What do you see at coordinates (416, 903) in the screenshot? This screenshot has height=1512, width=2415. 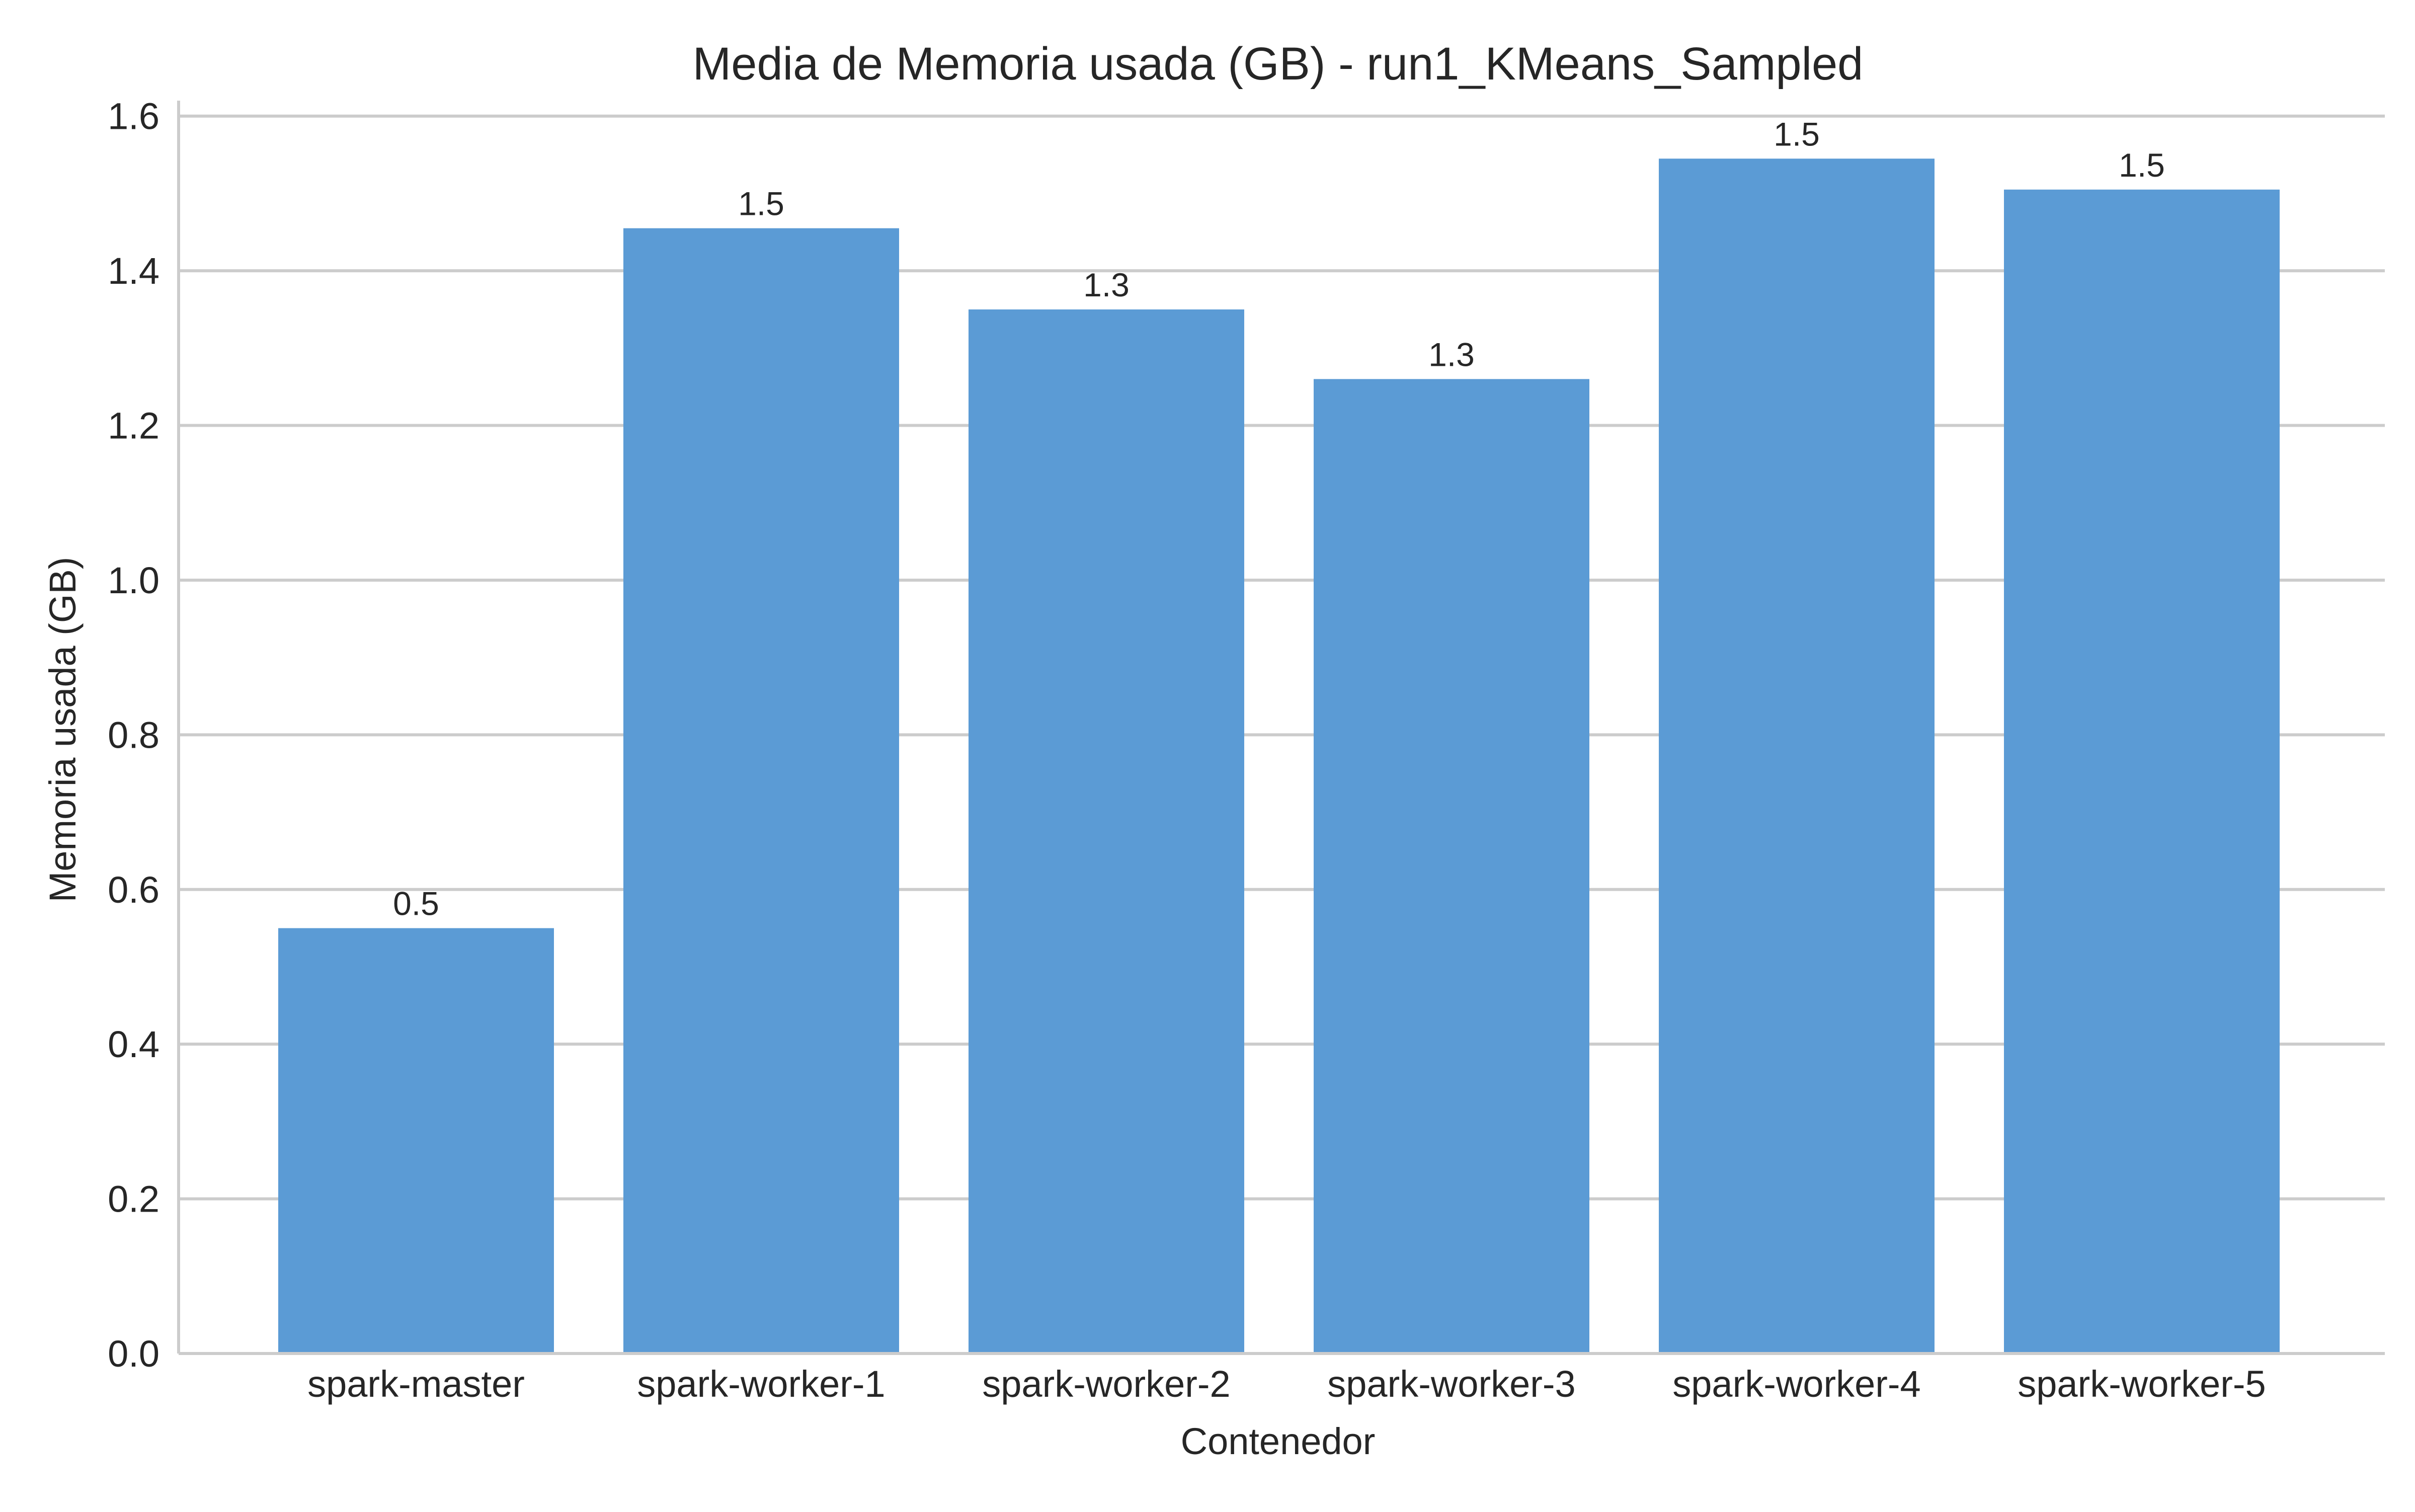 I see `data-label: 0.5` at bounding box center [416, 903].